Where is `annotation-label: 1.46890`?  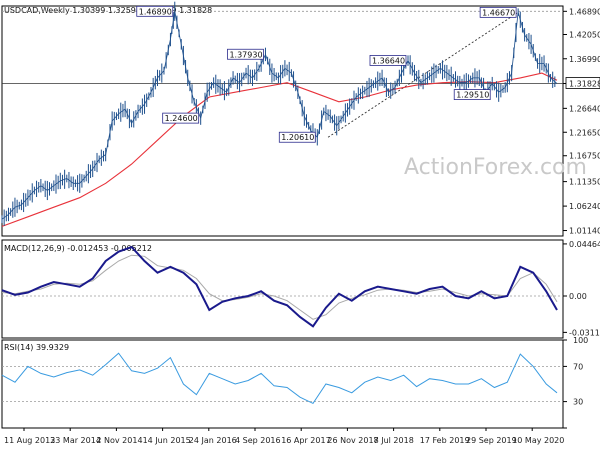 annotation-label: 1.46890 is located at coordinates (155, 11).